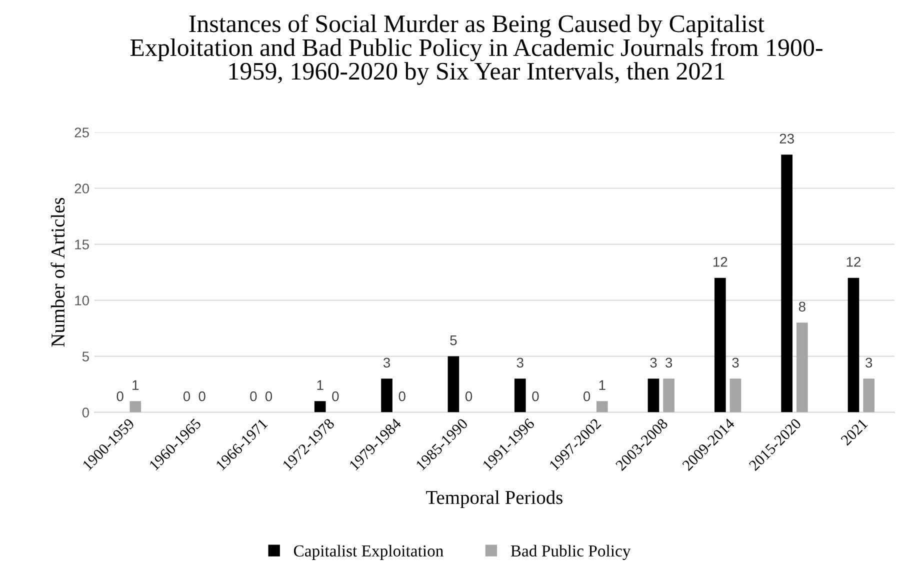  I want to click on data-label: 5, so click(453, 341).